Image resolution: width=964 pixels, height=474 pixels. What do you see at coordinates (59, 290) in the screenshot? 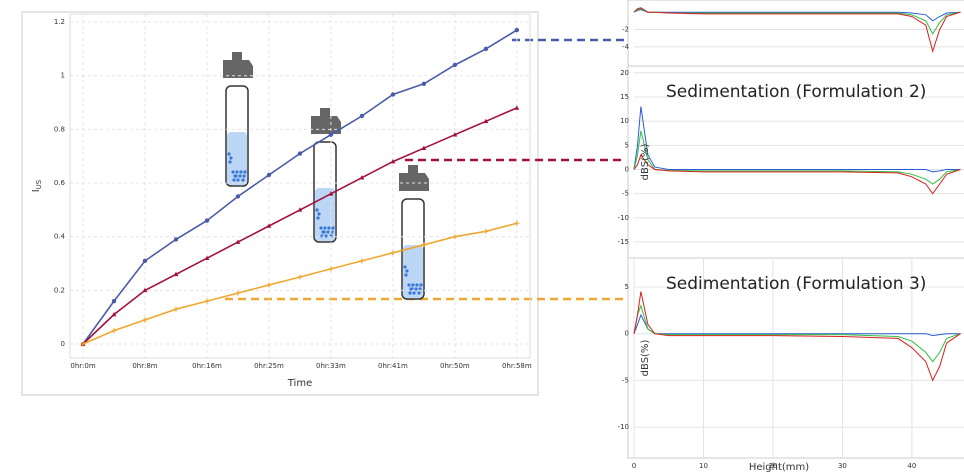
I see `y-tick-label: 0.2` at bounding box center [59, 290].